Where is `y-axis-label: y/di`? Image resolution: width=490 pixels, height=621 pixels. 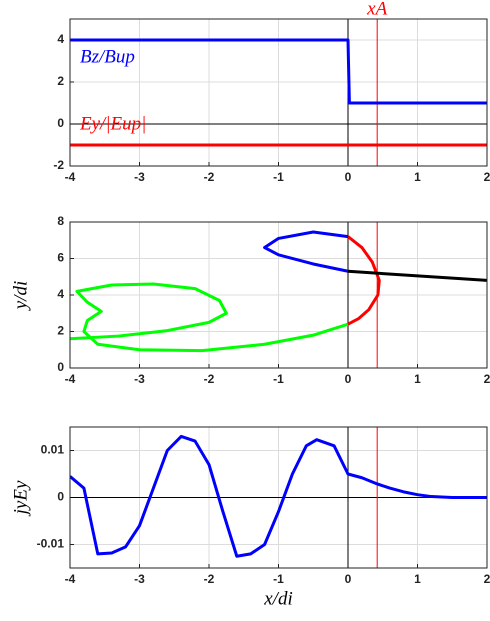
y-axis-label: y/di is located at coordinates (20, 296).